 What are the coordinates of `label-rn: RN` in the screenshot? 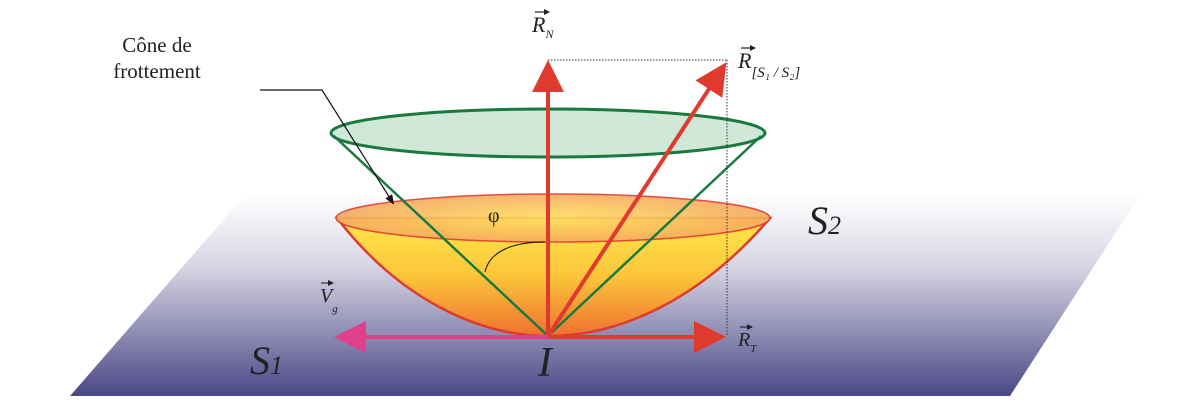 It's located at (542, 26).